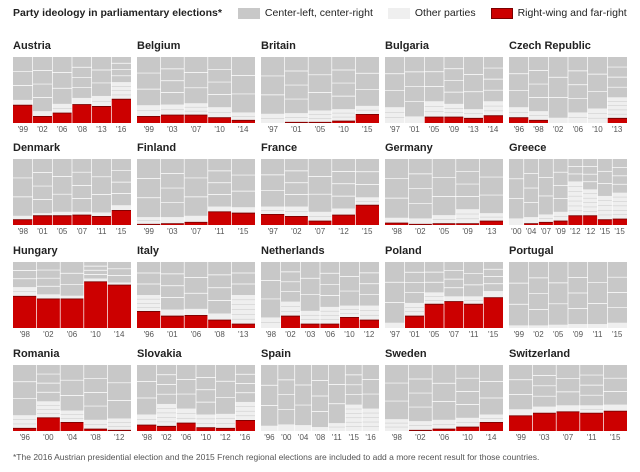 This screenshot has width=640, height=472. What do you see at coordinates (406, 354) in the screenshot?
I see `country-name: Sweden` at bounding box center [406, 354].